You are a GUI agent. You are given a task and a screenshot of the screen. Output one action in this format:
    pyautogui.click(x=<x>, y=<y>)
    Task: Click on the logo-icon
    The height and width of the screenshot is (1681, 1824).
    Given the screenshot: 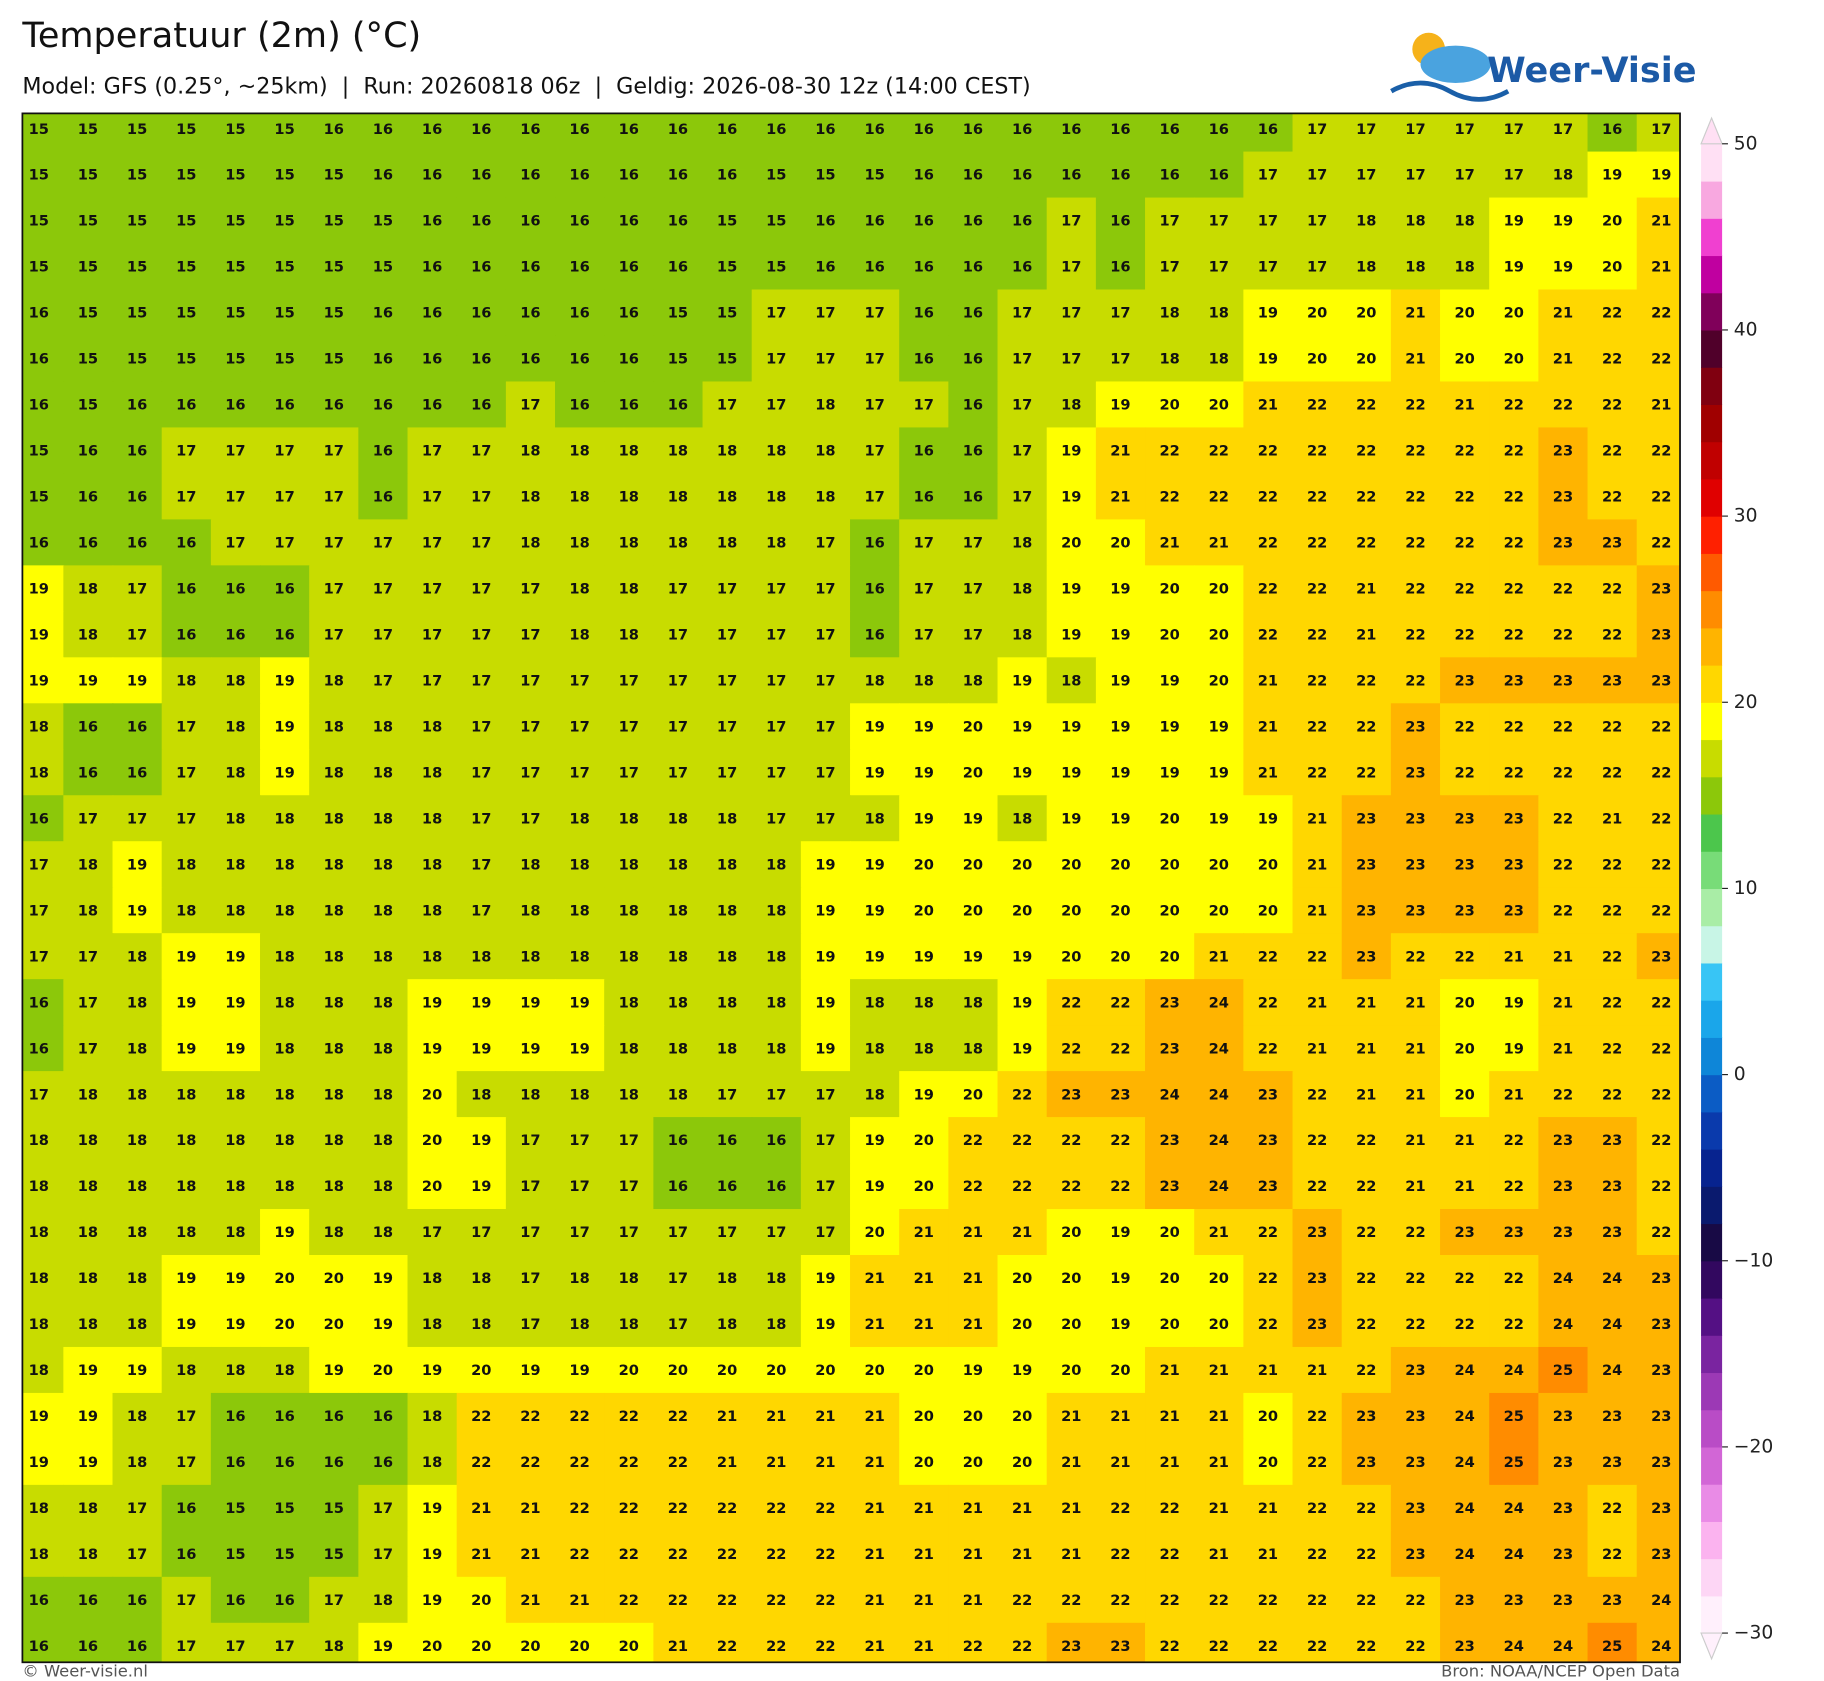 What is the action you would take?
    pyautogui.click(x=1450, y=67)
    